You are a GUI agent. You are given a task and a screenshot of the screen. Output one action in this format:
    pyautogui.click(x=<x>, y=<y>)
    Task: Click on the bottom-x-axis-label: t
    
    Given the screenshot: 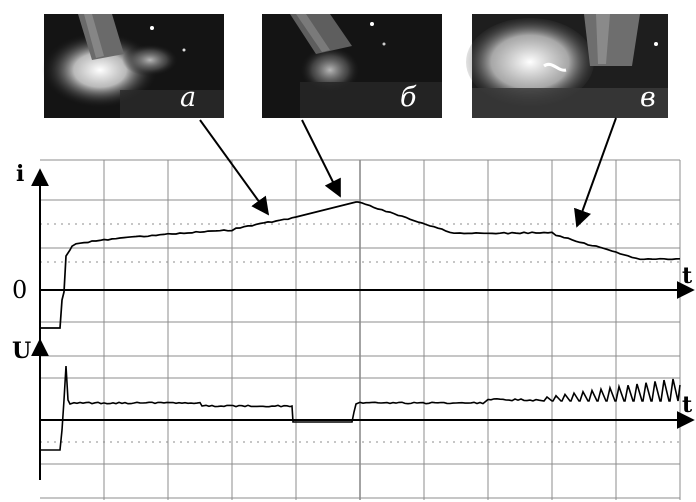 What is the action you would take?
    pyautogui.click(x=687, y=405)
    